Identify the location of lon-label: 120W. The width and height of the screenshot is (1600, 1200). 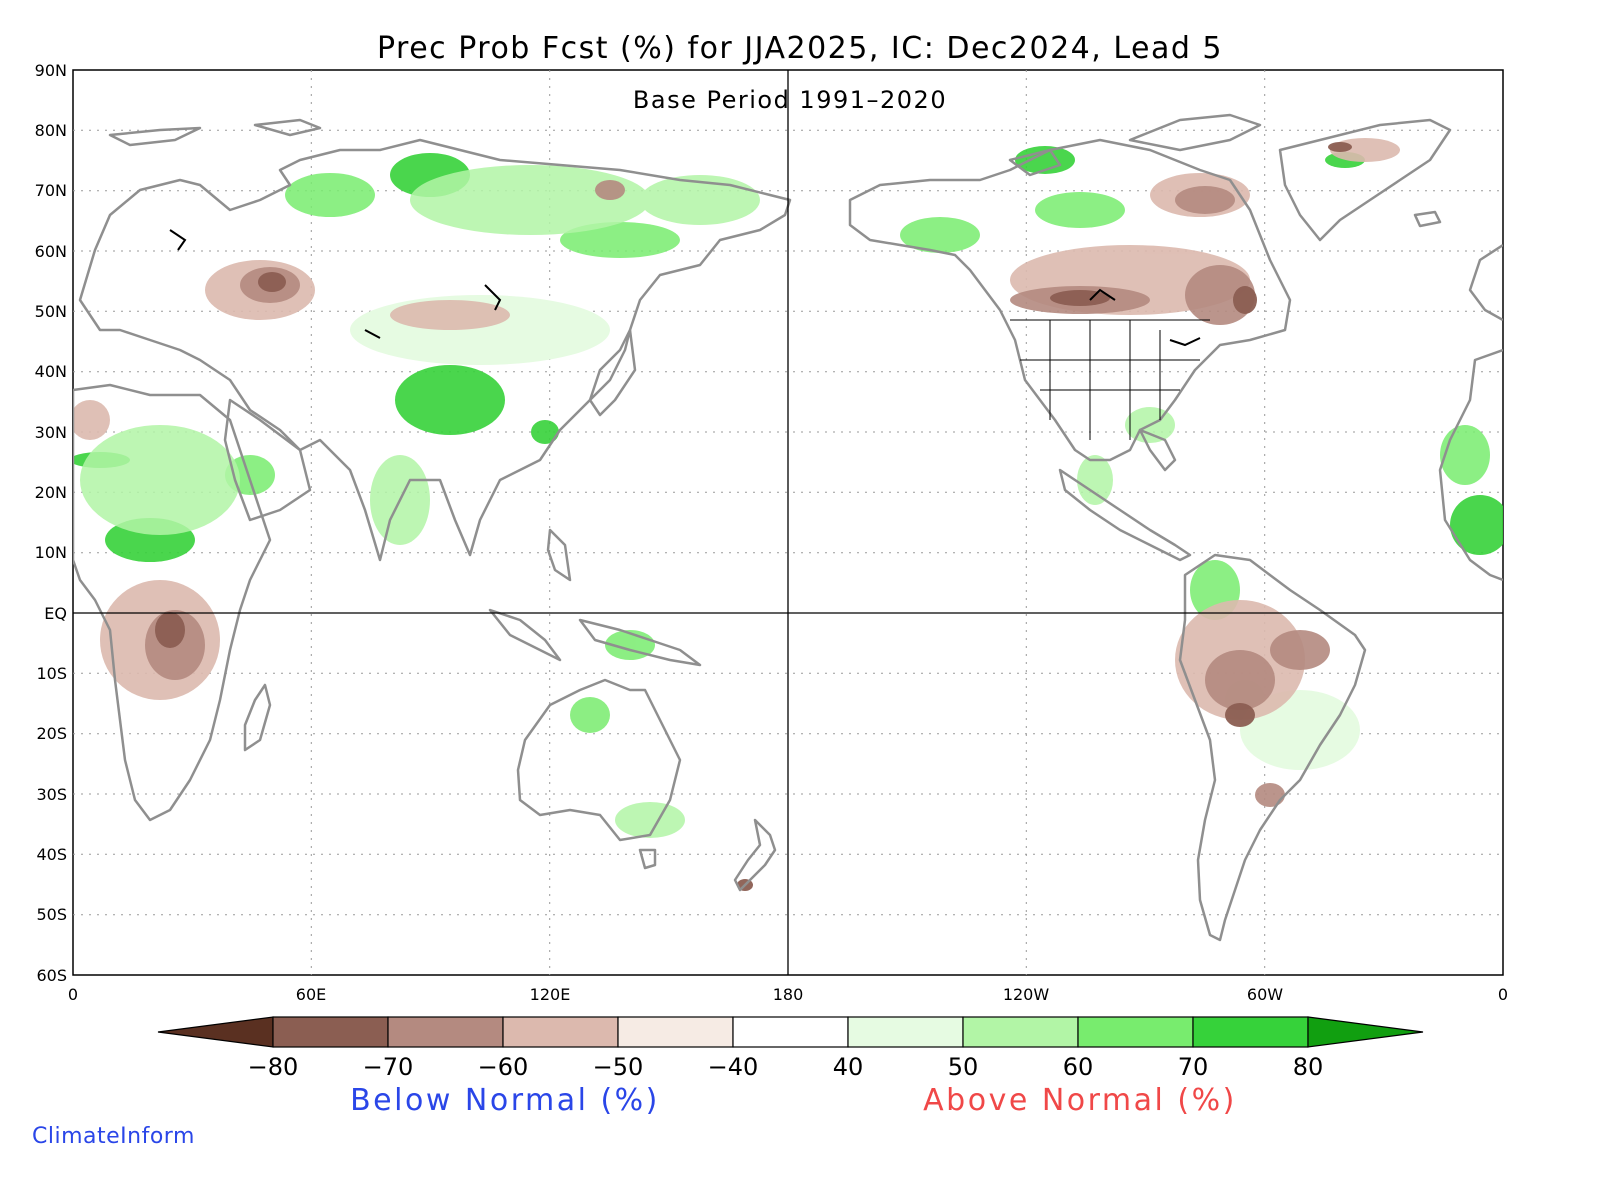
(1026, 994).